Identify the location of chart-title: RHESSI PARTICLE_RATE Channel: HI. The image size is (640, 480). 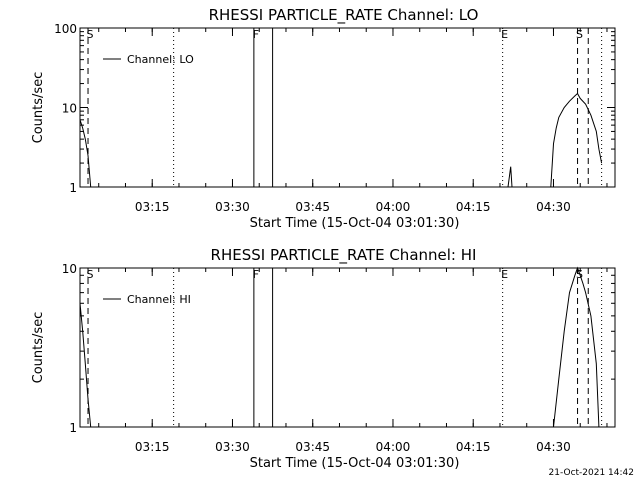
(344, 255).